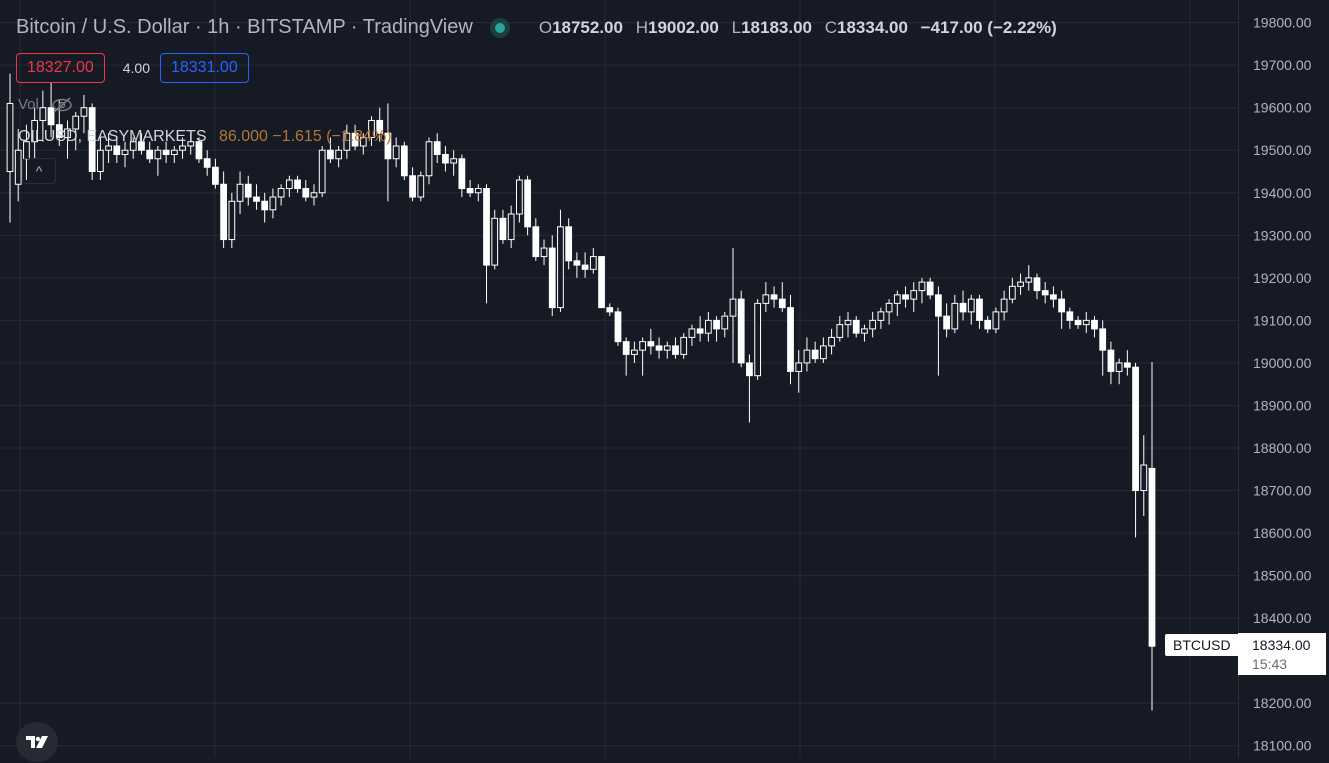  What do you see at coordinates (1202, 645) in the screenshot?
I see `last-price-symbol-tag: BTCUSD` at bounding box center [1202, 645].